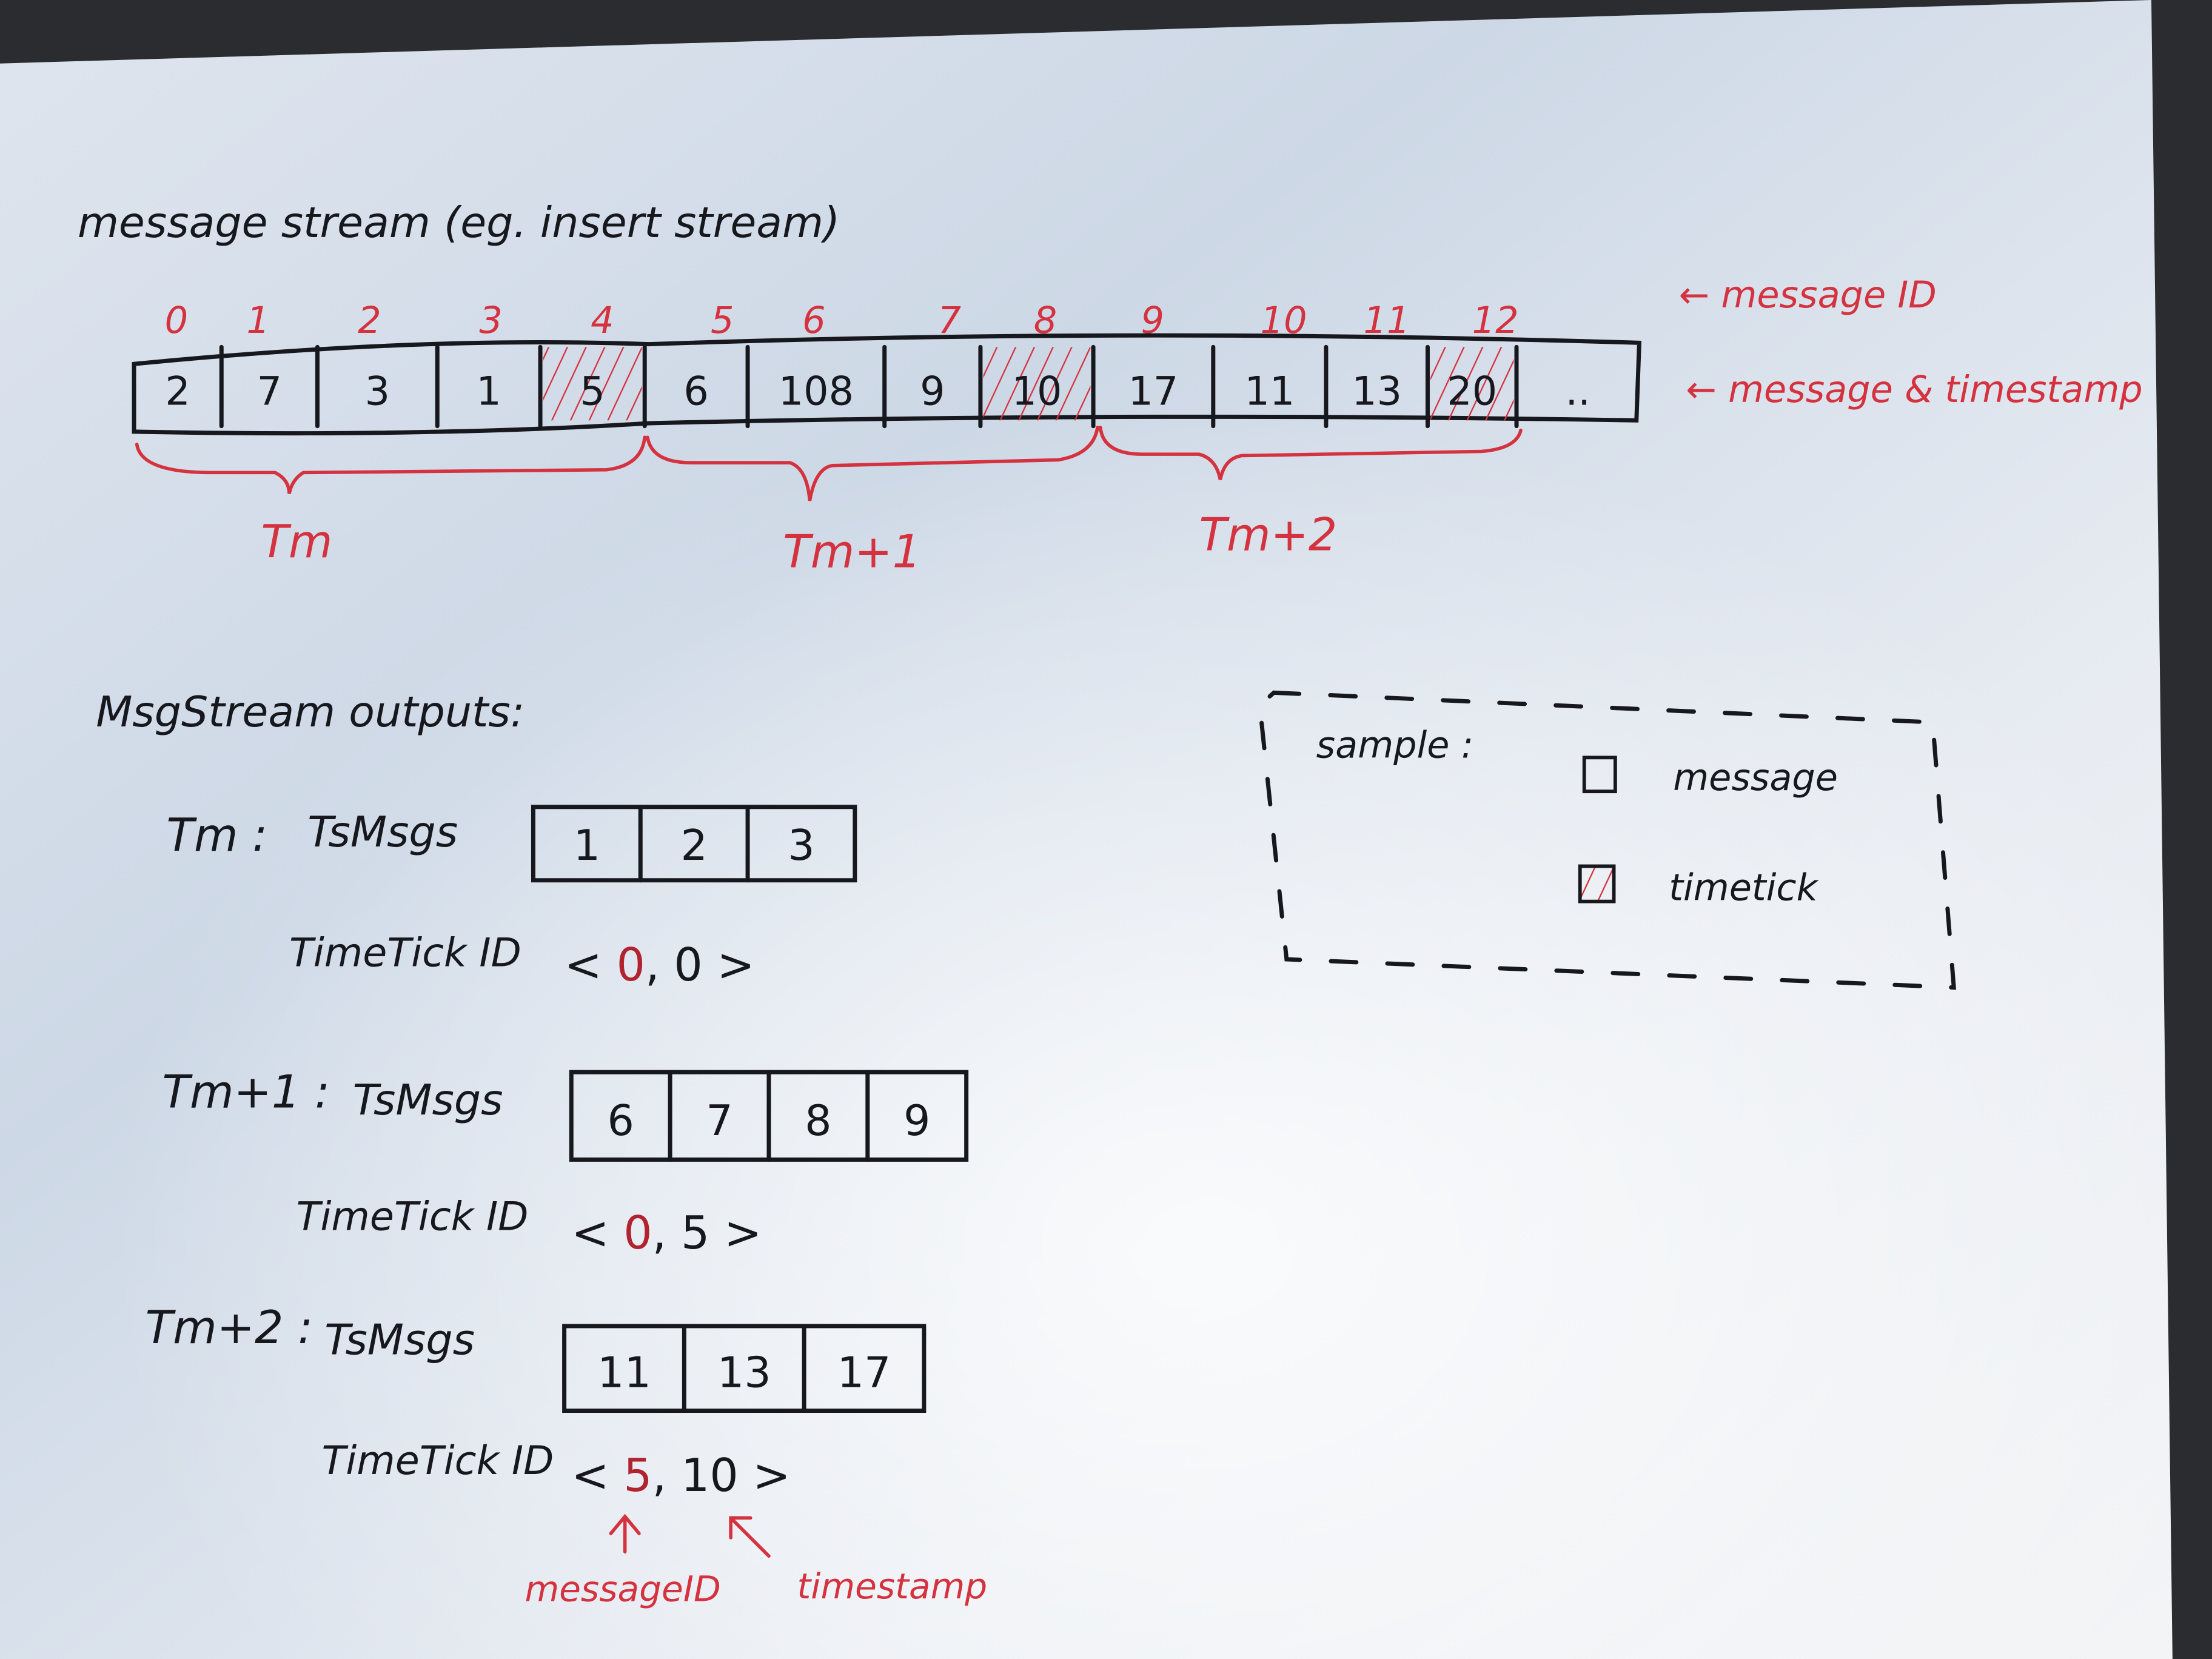  What do you see at coordinates (587, 845) in the screenshot?
I see `ts-msg: 1` at bounding box center [587, 845].